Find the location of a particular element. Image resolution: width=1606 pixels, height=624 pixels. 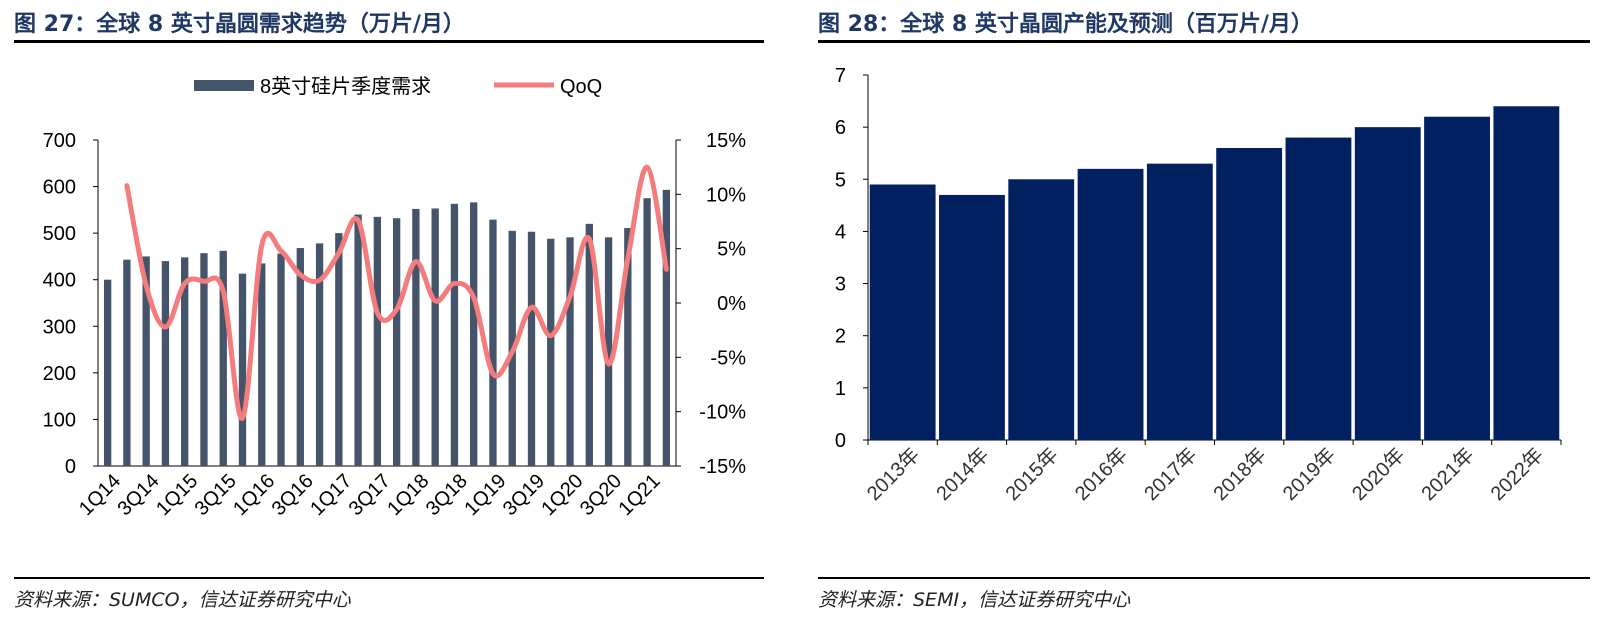

left-chart-title: 图 27：全球 8 英寸晶圆需求趋势（万片/月） is located at coordinates (239, 24).